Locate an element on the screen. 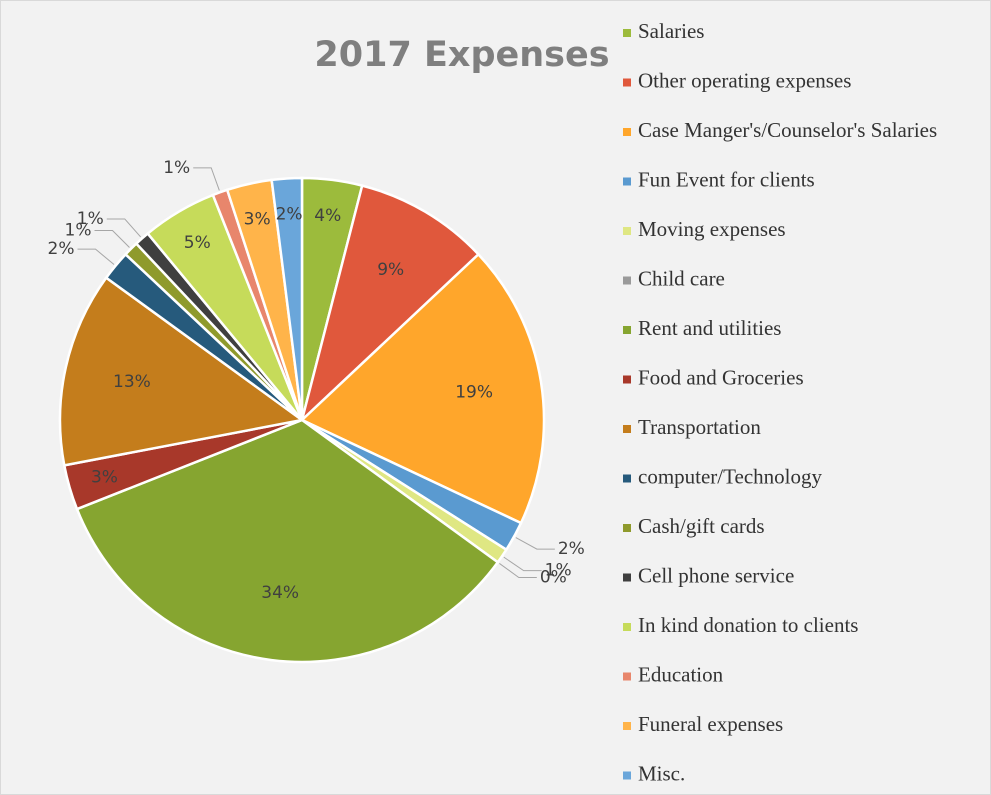 This screenshot has width=991, height=795. legend-label: Funeral expenses is located at coordinates (710, 724).